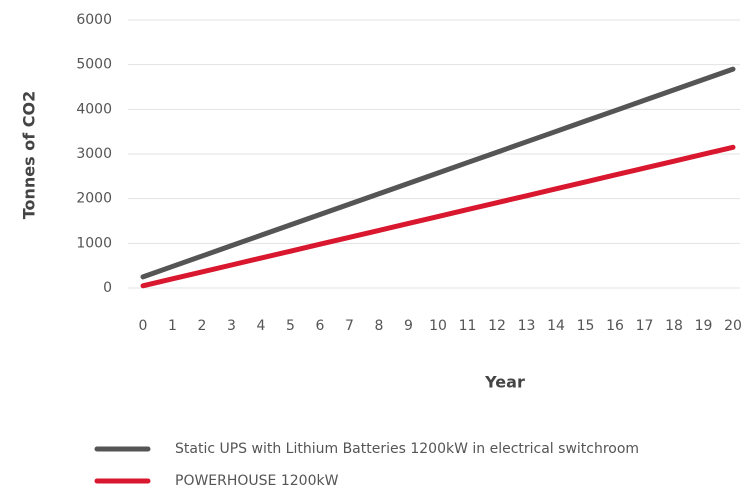 This screenshot has width=744, height=491. Describe the element at coordinates (468, 326) in the screenshot. I see `x-tick-label: 11` at that location.